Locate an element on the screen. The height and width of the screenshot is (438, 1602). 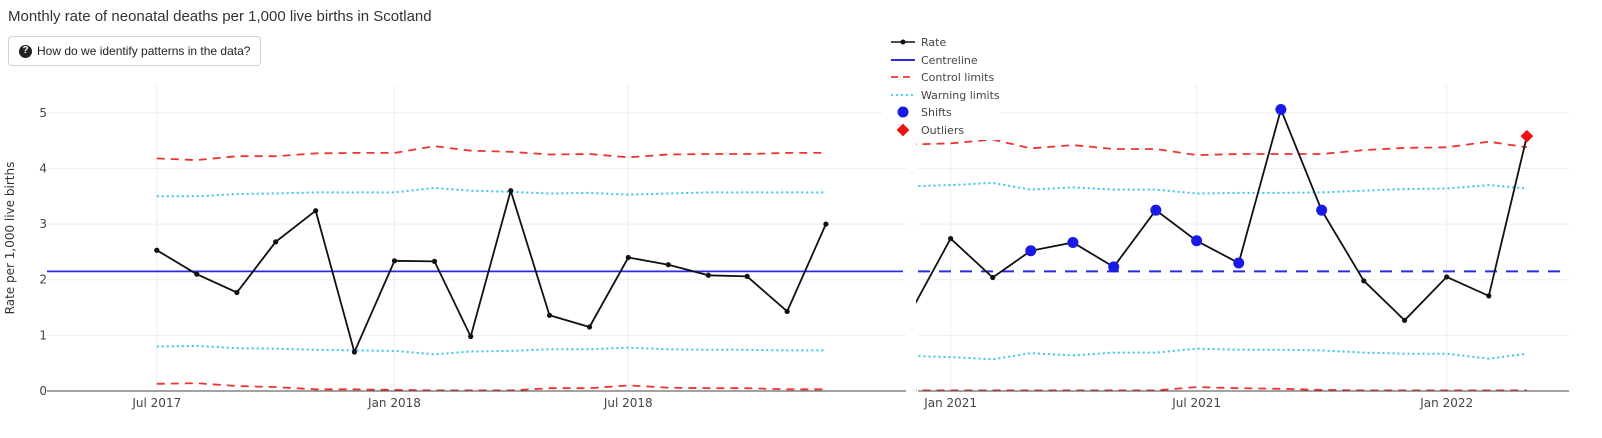
help-button-label: How do we identify patterns in the data? is located at coordinates (144, 51).